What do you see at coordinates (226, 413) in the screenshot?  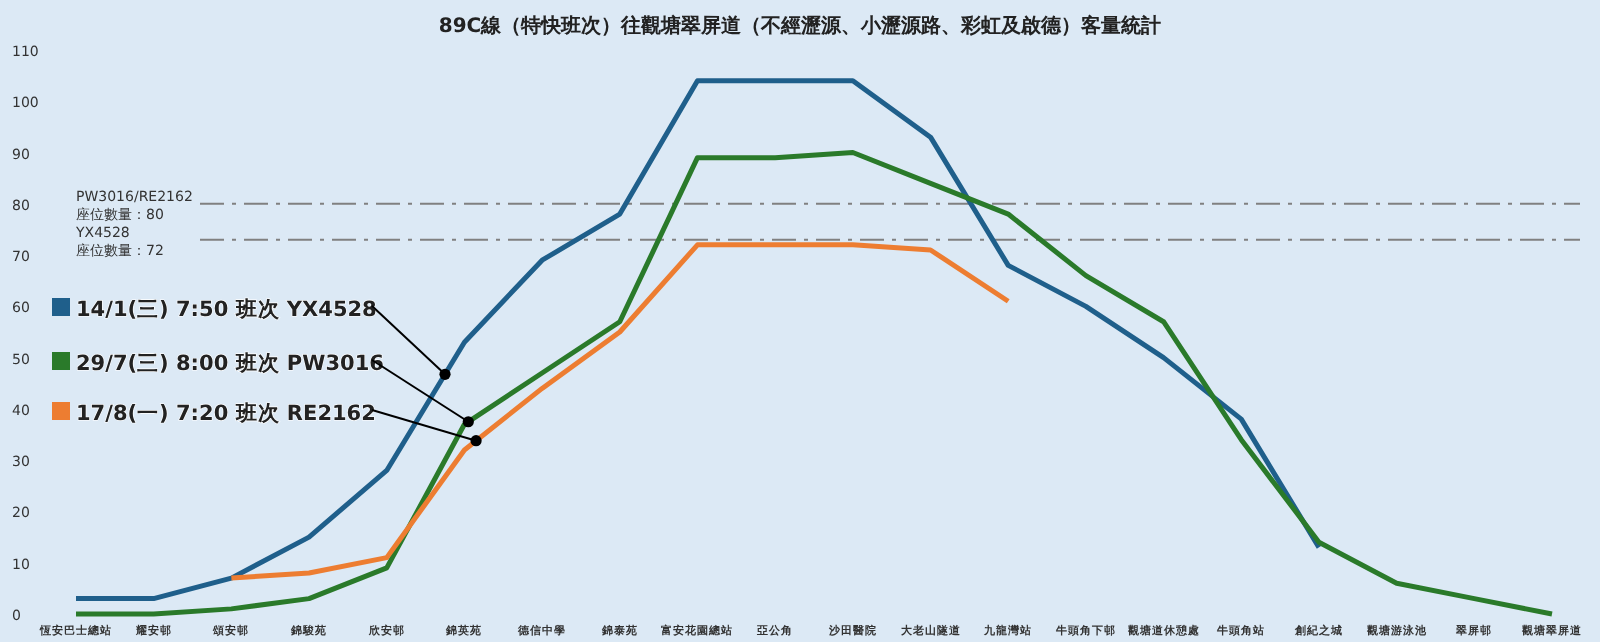 I see `legend-label: 17/8(一) 7:20 班次 RE2162` at bounding box center [226, 413].